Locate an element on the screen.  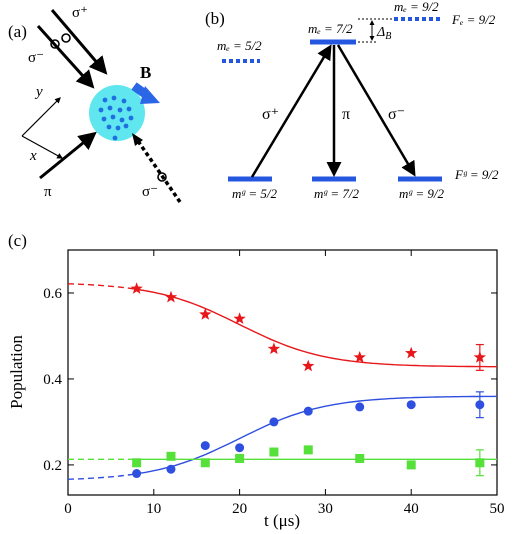
panel-c-label: (c) is located at coordinates (17, 240).